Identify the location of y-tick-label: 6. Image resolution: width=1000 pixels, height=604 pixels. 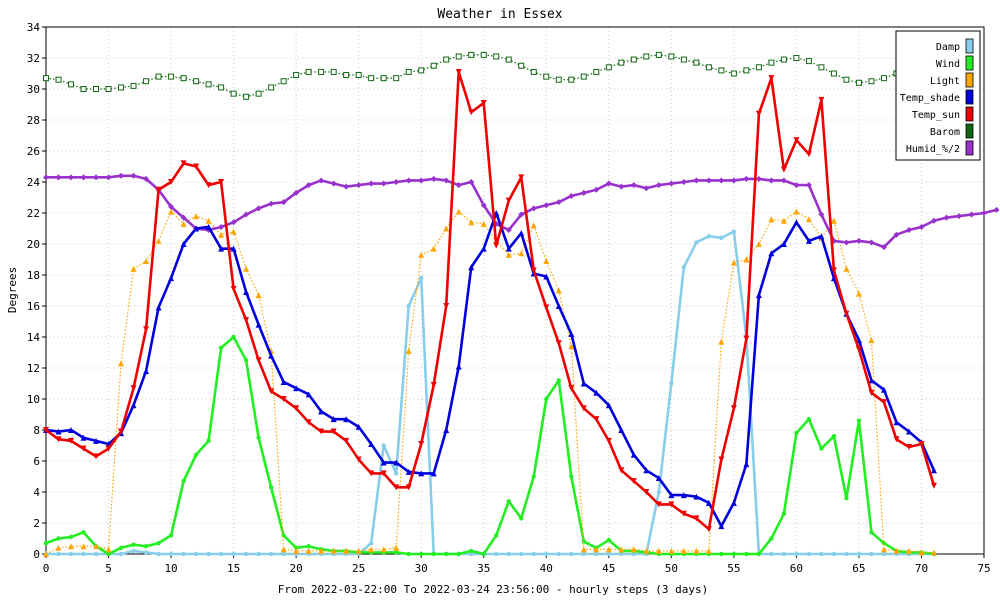
(36, 461).